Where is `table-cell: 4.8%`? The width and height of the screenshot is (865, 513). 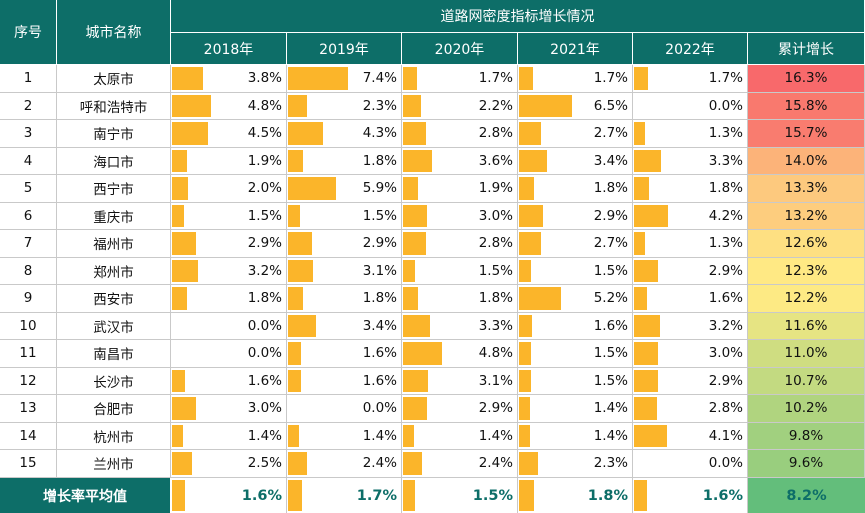
table-cell: 4.8% is located at coordinates (229, 106).